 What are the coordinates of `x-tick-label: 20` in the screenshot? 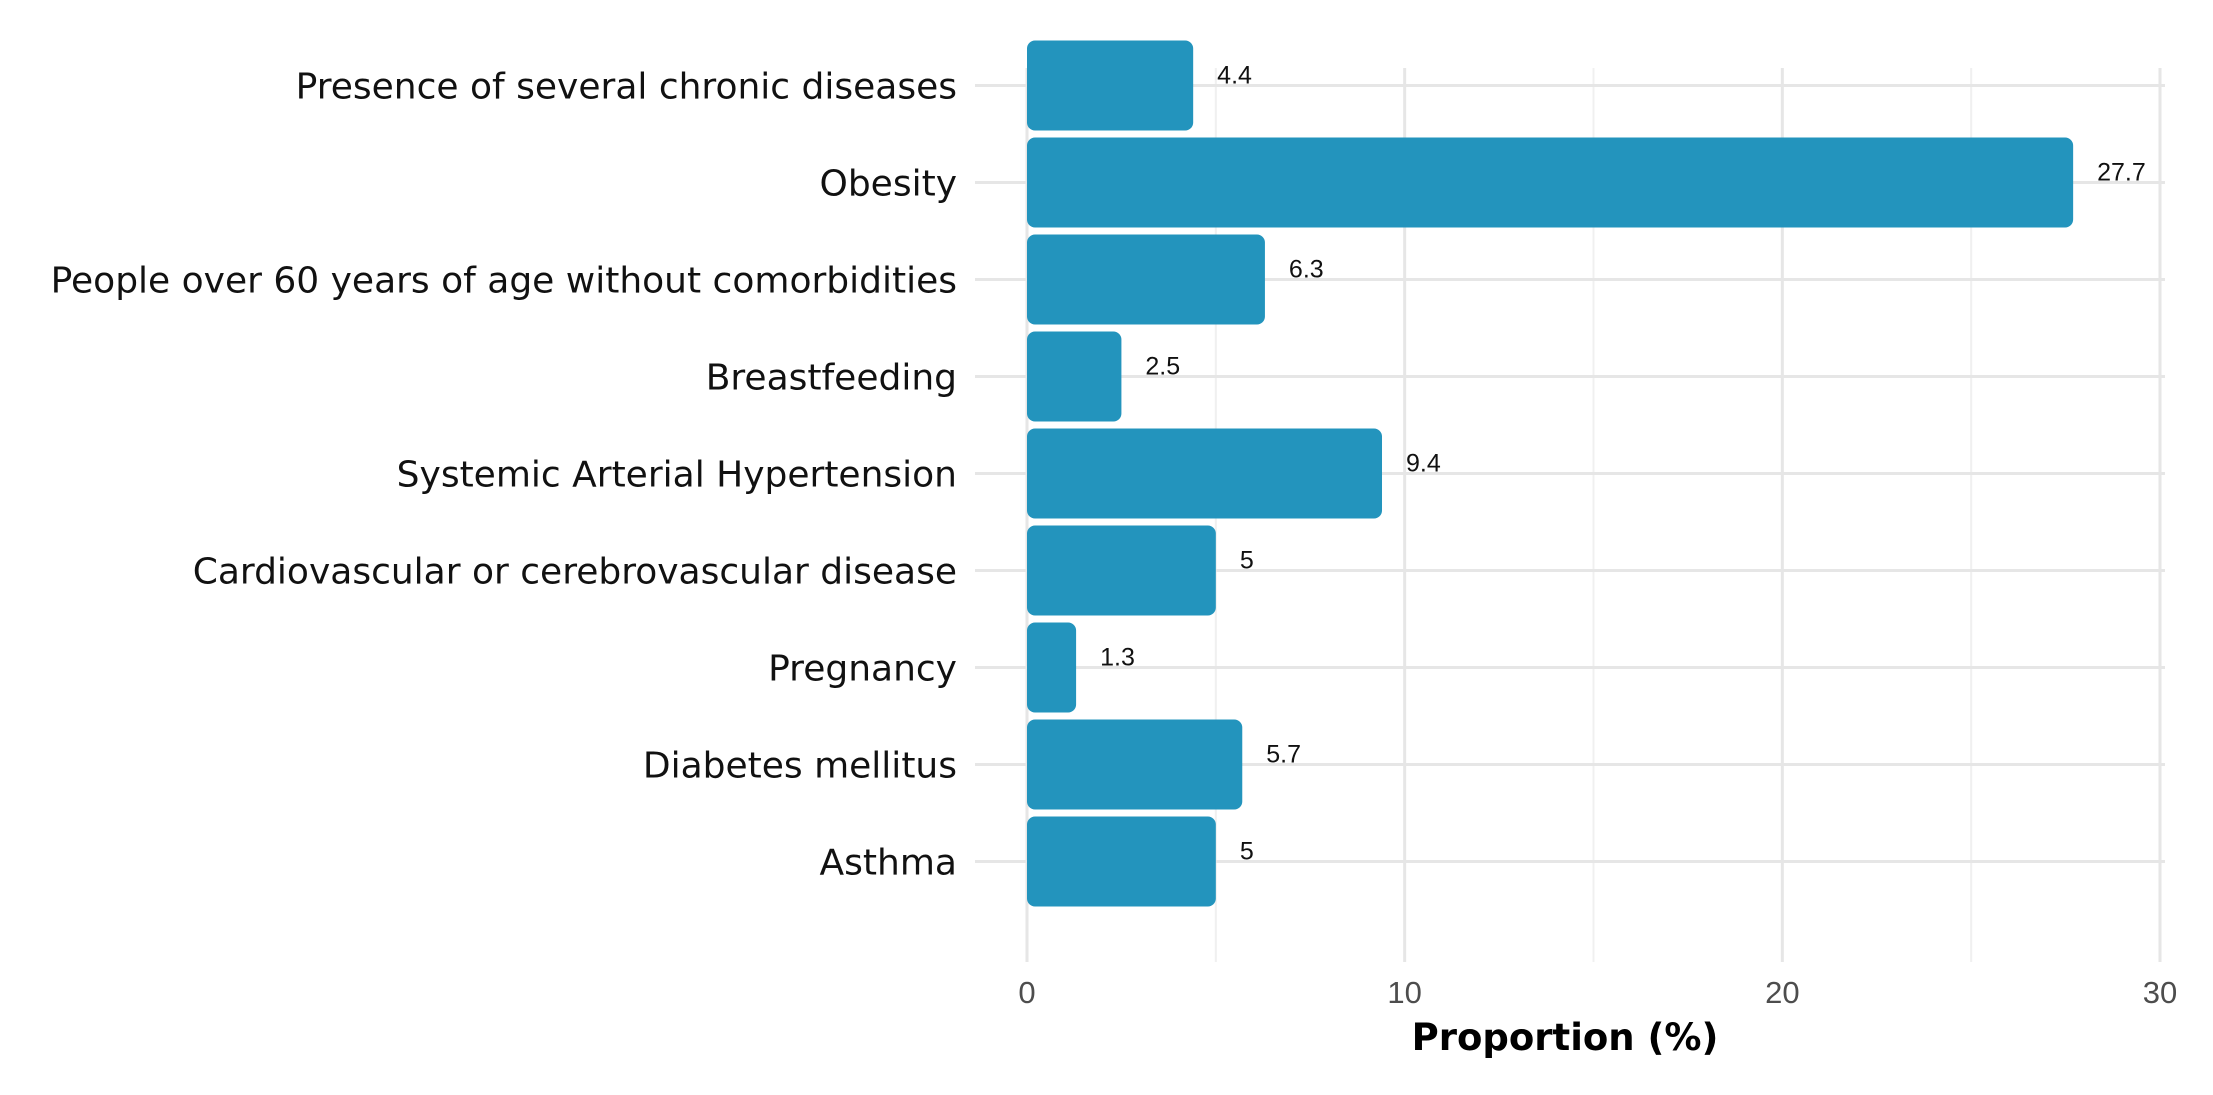 It's located at (1782, 992).